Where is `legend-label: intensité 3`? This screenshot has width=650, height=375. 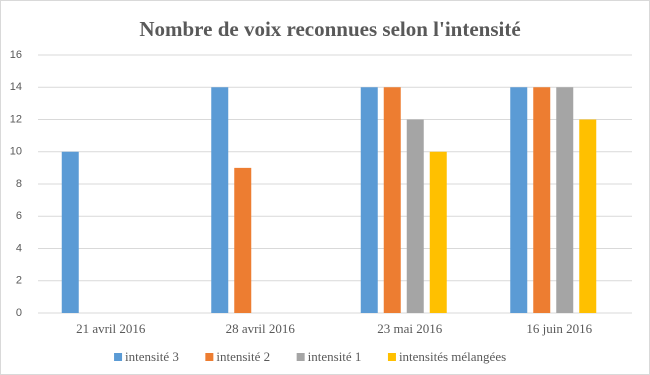
legend-label: intensité 3 is located at coordinates (152, 356).